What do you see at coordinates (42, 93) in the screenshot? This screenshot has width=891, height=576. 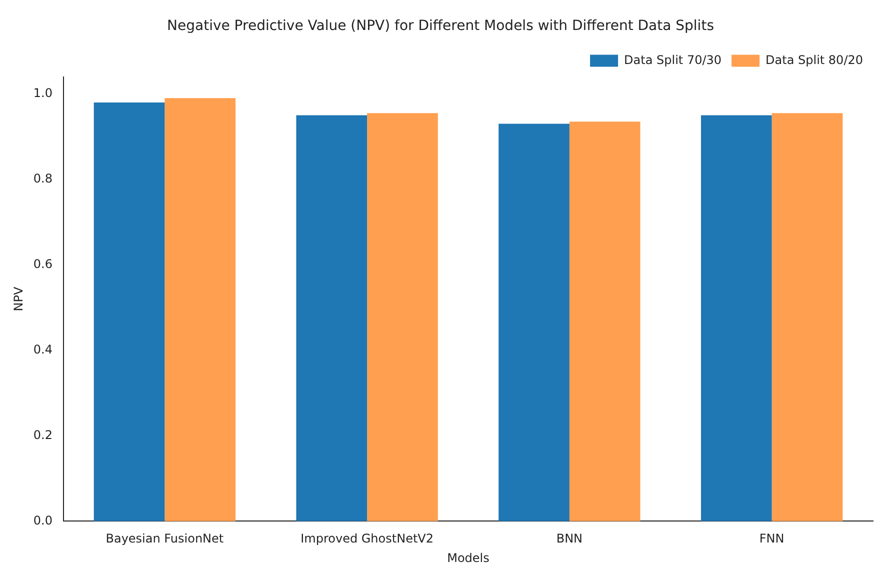 I see `y-tick-label: 1.0` at bounding box center [42, 93].